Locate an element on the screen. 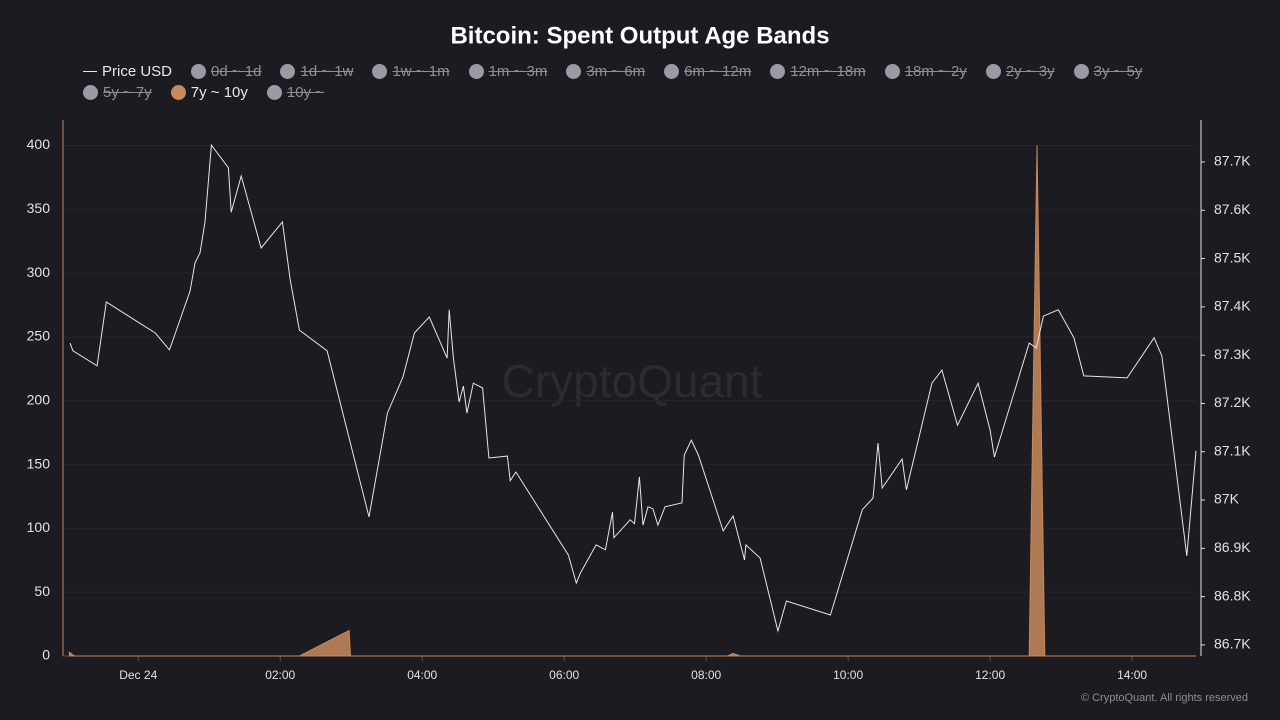  x-tick-label: 10:00 is located at coordinates (848, 675).